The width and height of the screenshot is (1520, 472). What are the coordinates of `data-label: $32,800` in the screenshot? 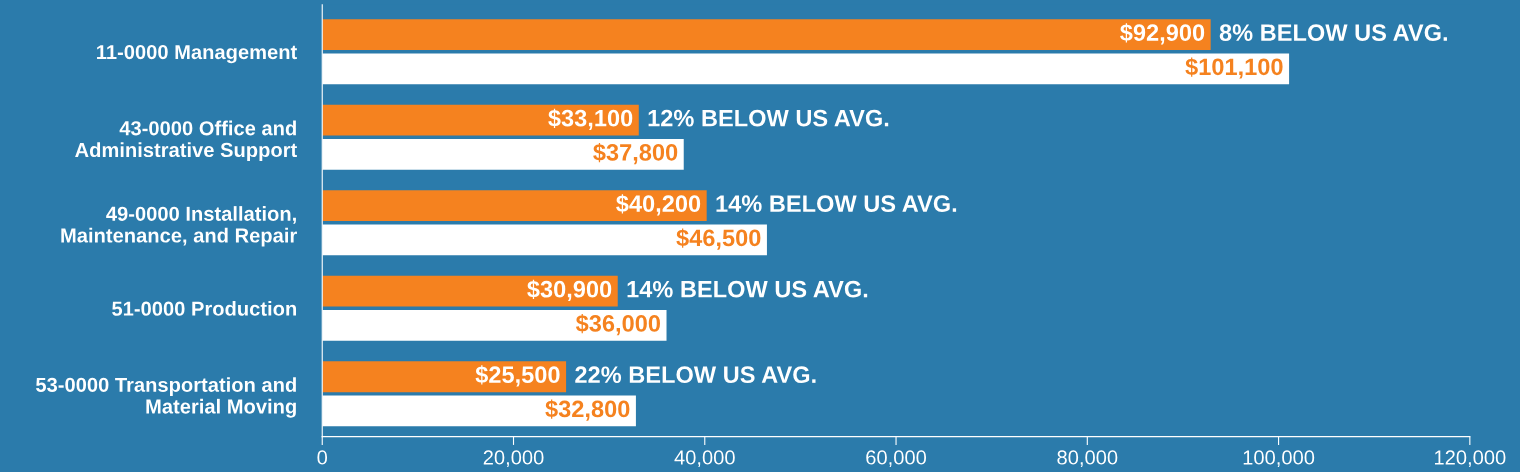 It's located at (587, 410).